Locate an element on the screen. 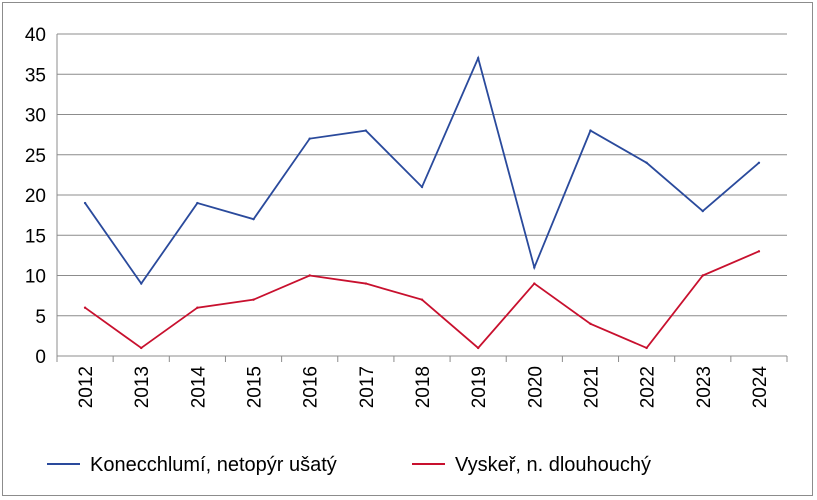 This screenshot has width=817, height=500. y-tick-label: 5 is located at coordinates (40, 317).